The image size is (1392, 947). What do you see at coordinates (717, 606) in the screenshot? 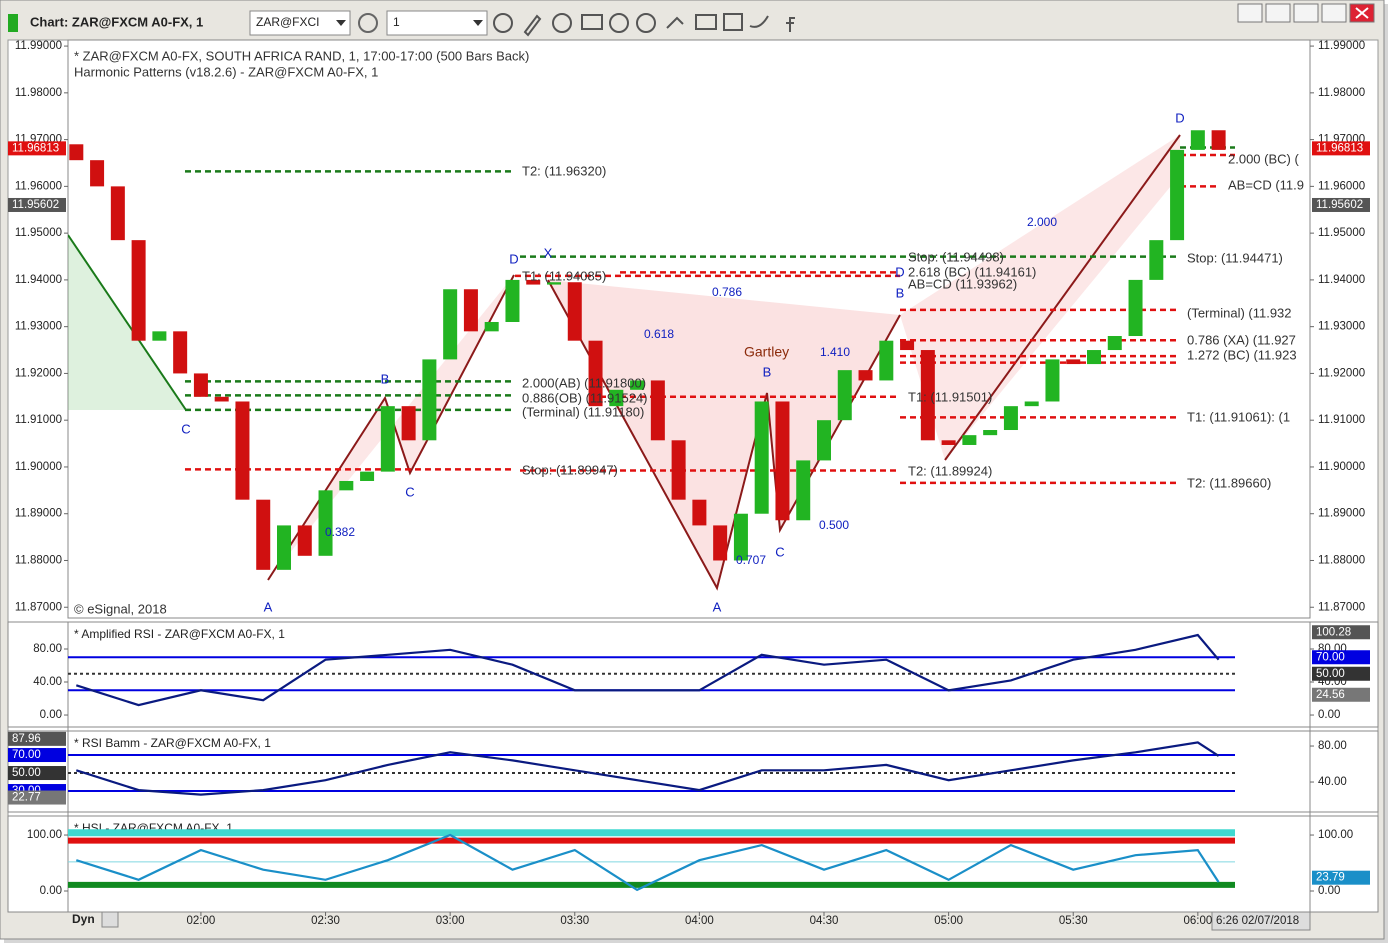
I see `annotation: A` at bounding box center [717, 606].